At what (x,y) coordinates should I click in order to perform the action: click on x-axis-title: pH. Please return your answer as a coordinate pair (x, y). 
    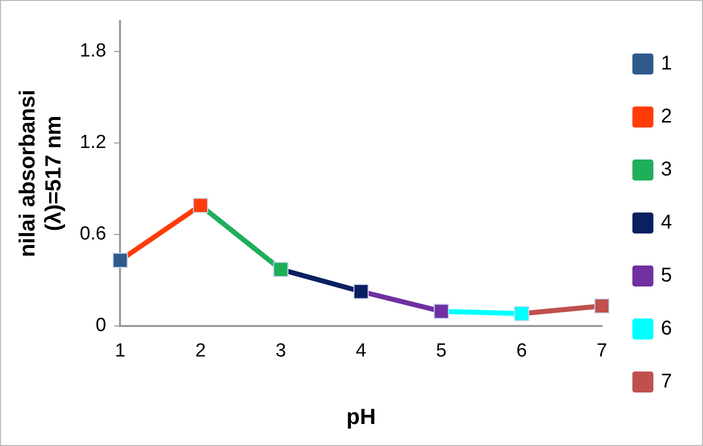
    Looking at the image, I should click on (361, 416).